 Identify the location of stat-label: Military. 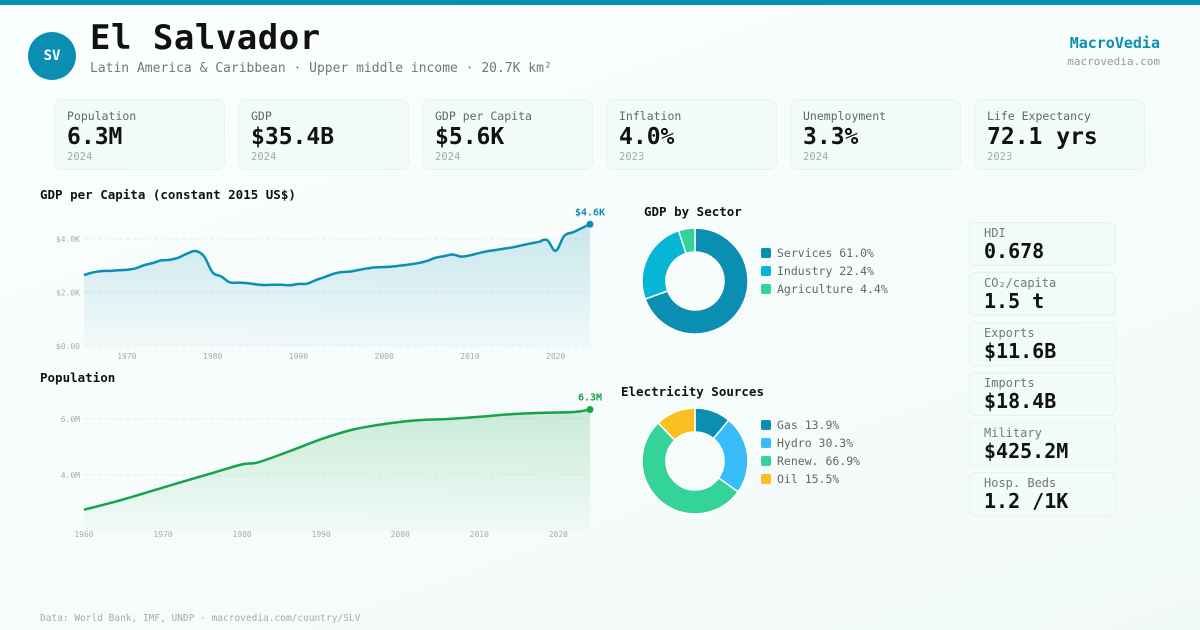
(1013, 433).